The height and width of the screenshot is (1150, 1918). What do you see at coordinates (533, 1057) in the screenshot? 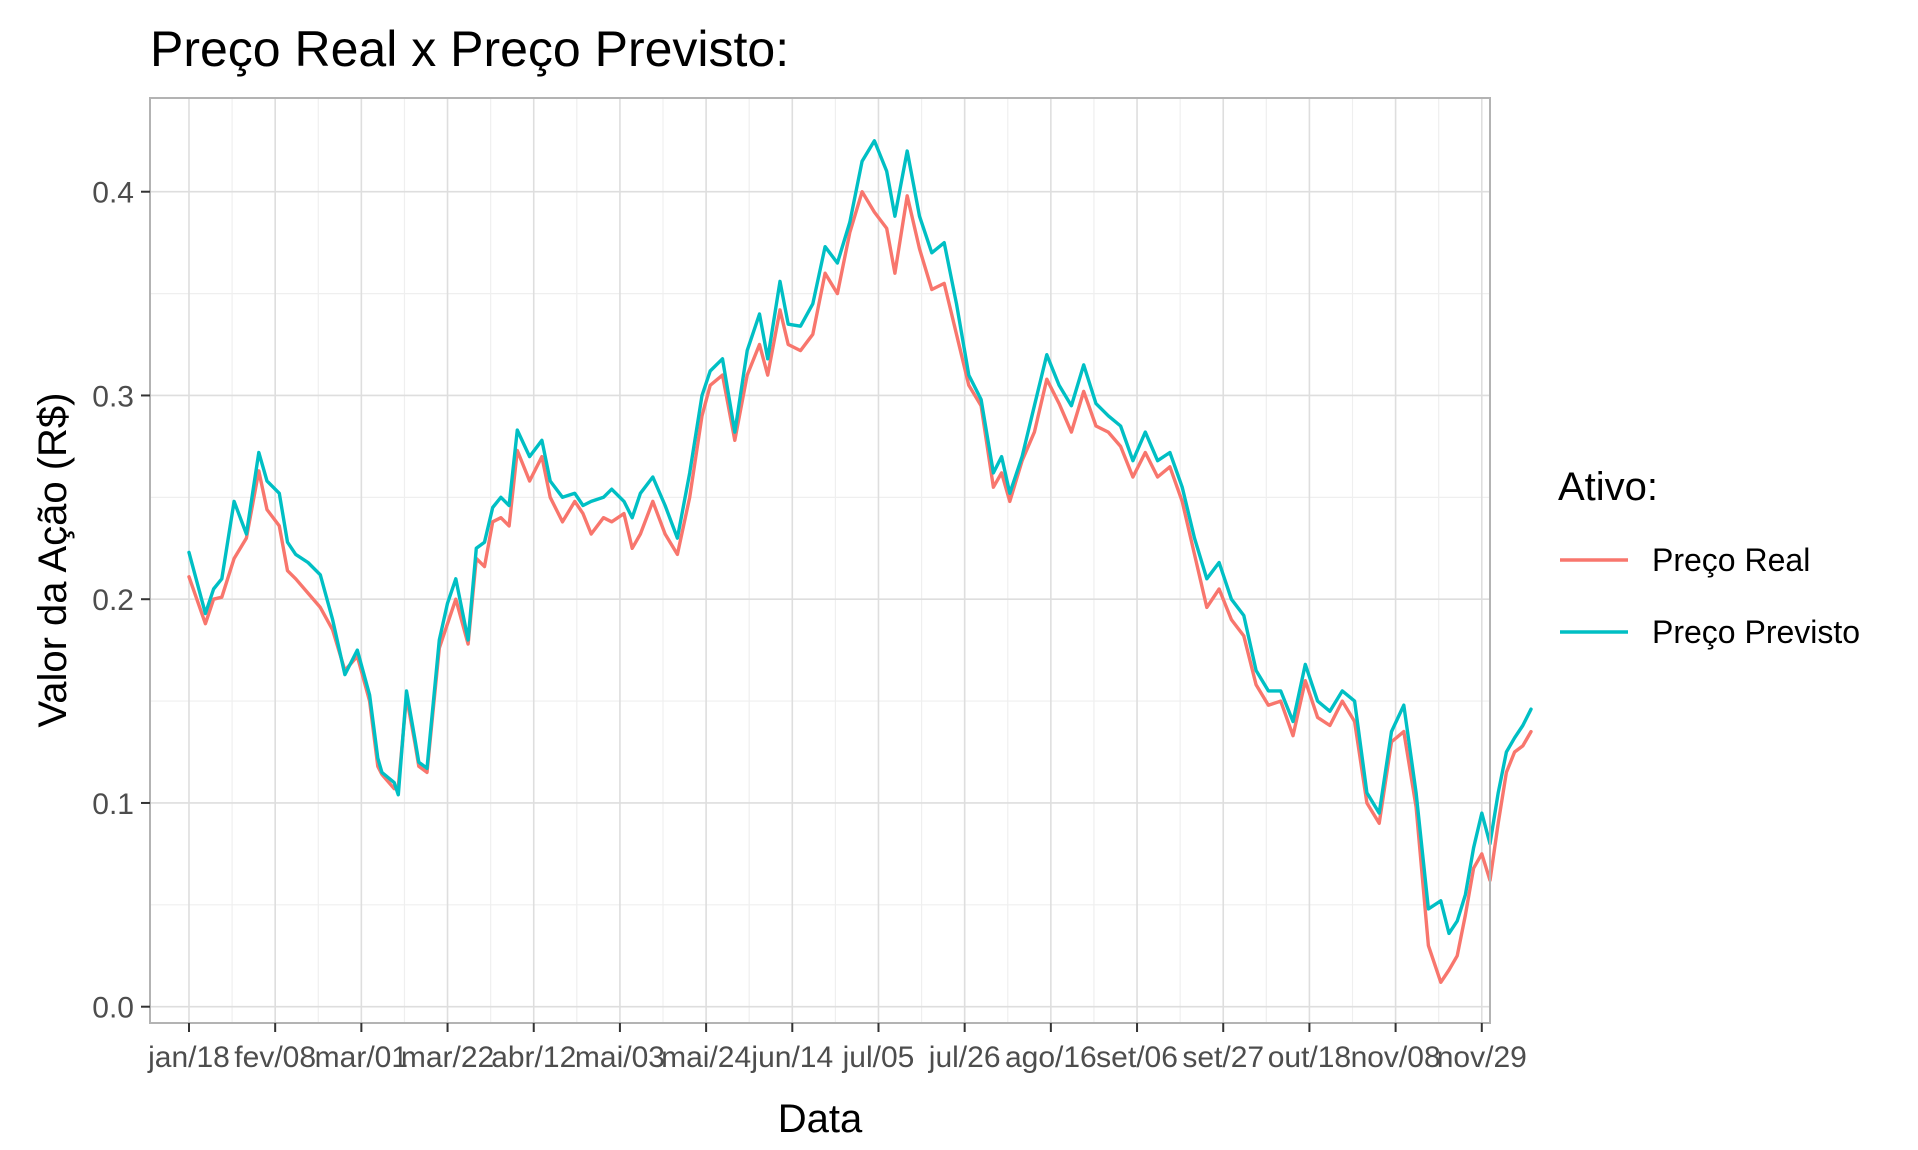
I see `x-tick-label: abr/12` at bounding box center [533, 1057].